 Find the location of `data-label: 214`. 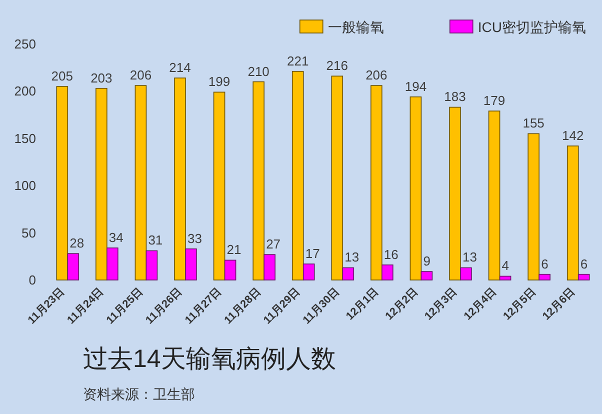

data-label: 214 is located at coordinates (180, 67).